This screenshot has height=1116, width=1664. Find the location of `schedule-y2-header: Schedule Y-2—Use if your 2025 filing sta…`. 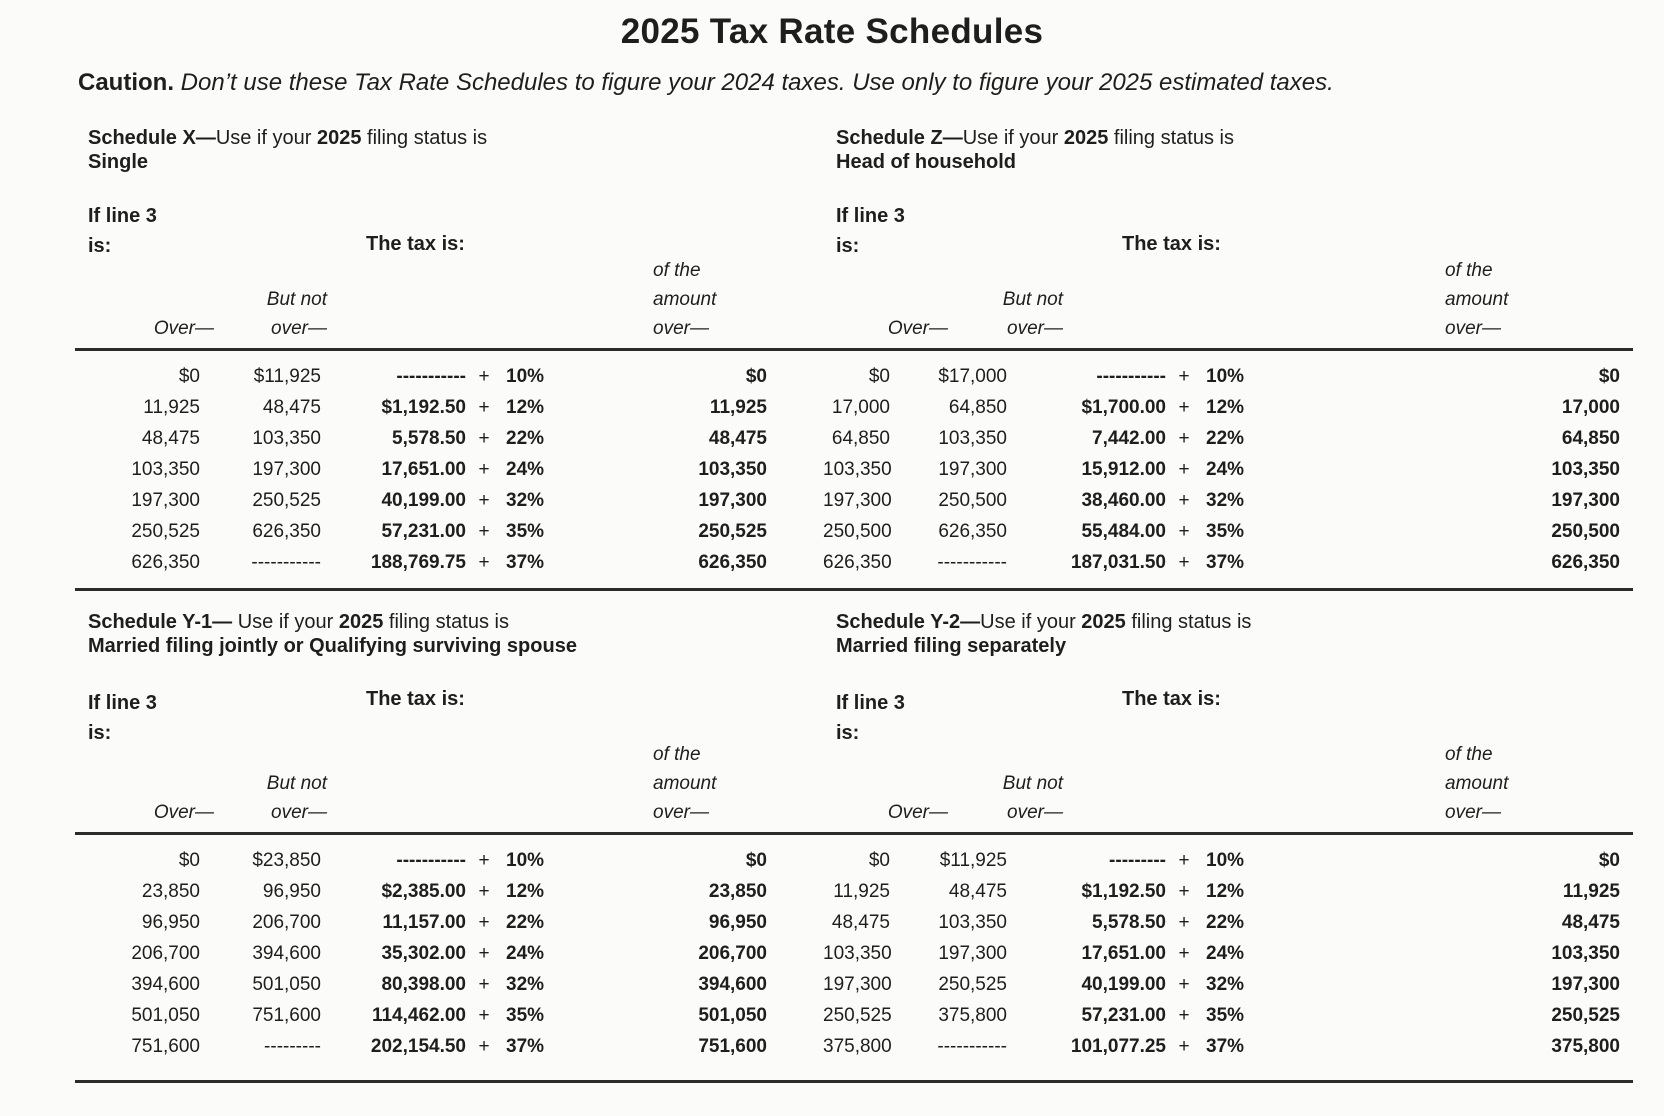

schedule-y2-header: Schedule Y-2—Use if your 2025 filing sta… is located at coordinates (1228, 713).